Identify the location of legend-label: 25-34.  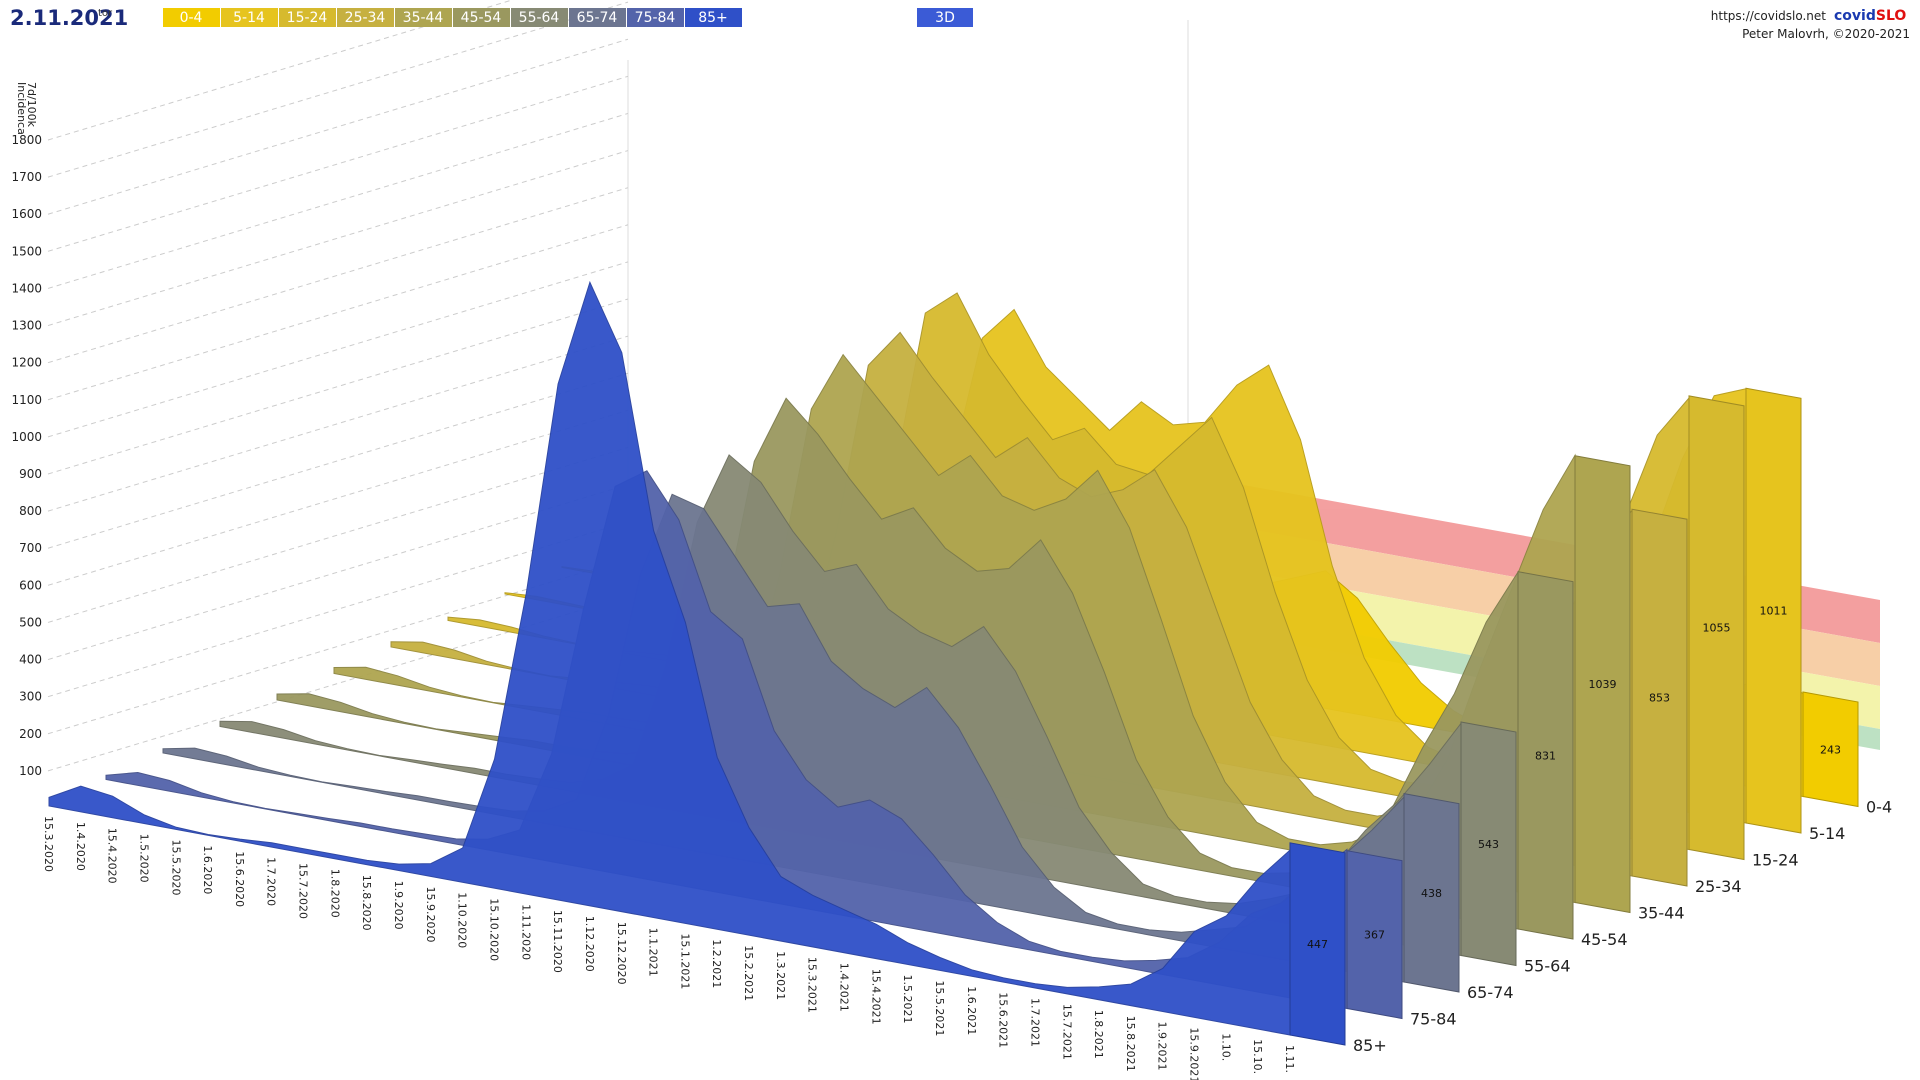
(365, 18).